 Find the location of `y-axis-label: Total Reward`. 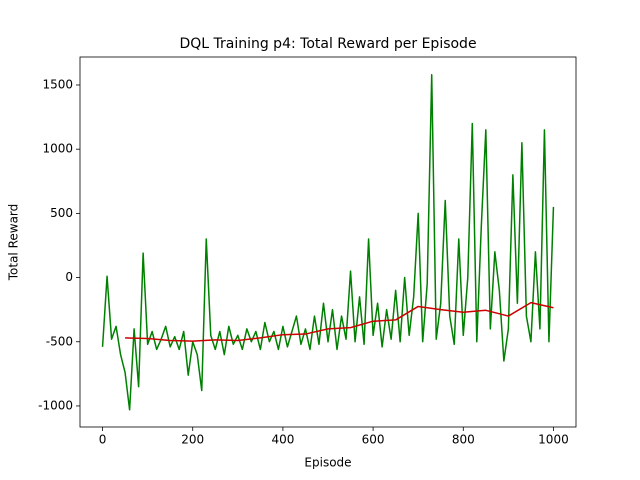

y-axis-label: Total Reward is located at coordinates (14, 243).